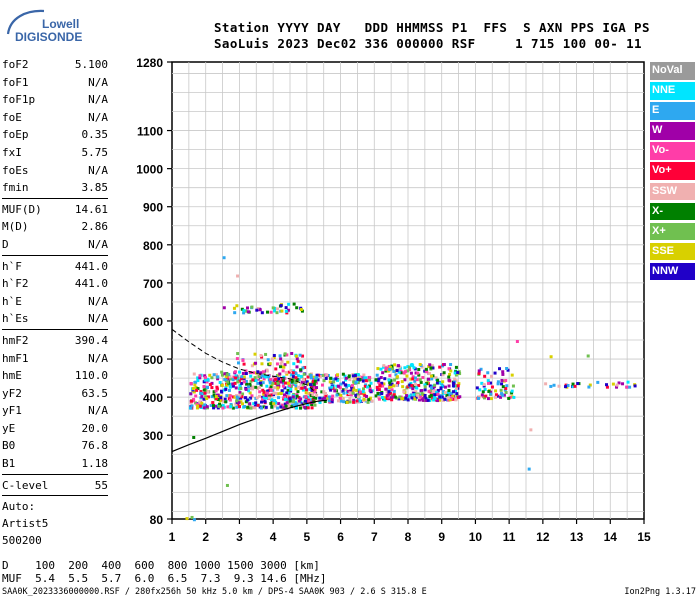 The height and width of the screenshot is (600, 700). Describe the element at coordinates (672, 211) in the screenshot. I see `legend-item: X-` at that location.